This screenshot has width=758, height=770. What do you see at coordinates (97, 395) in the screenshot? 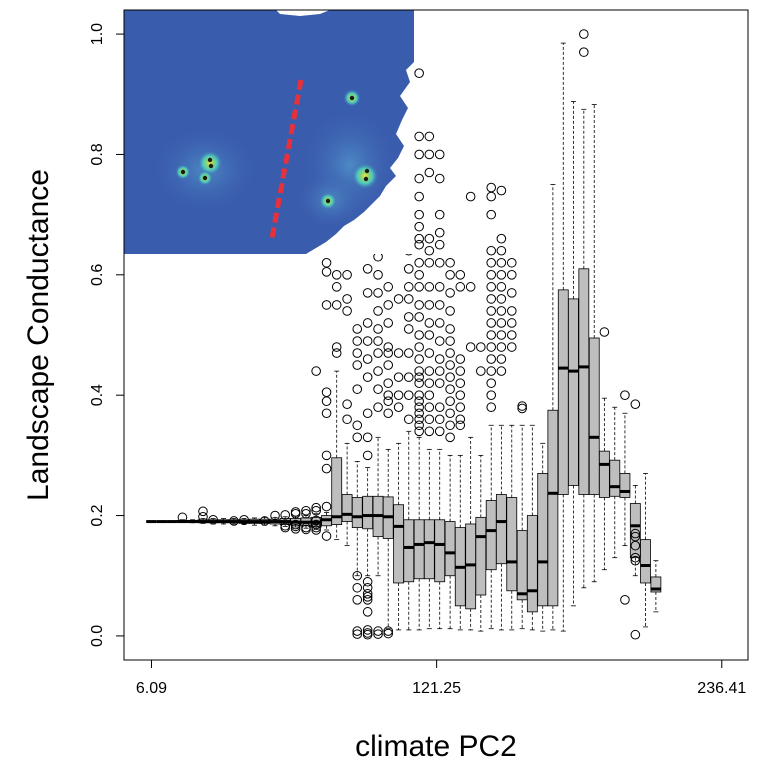
I see `y-tick-label: 0.4` at bounding box center [97, 395].